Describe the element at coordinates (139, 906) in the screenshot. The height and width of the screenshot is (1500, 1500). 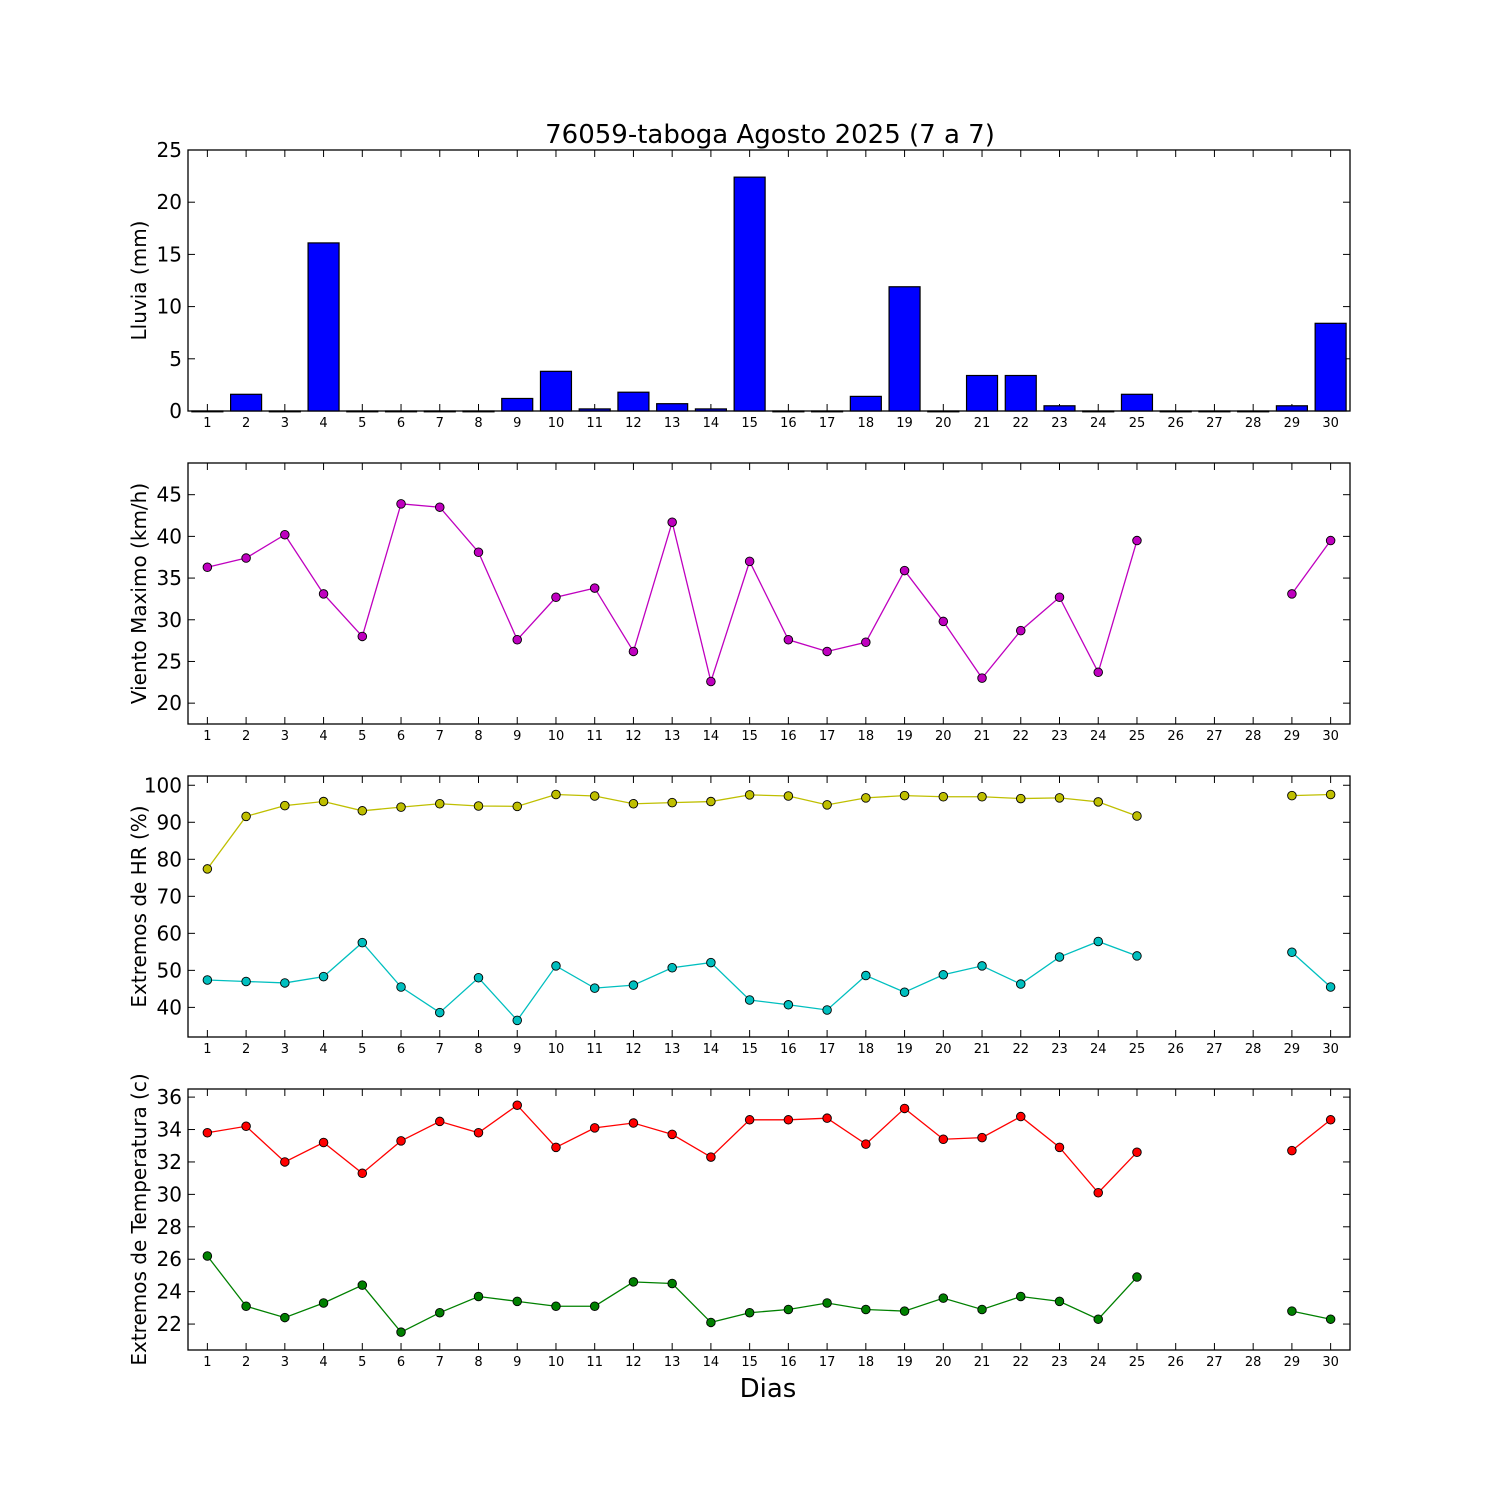
I see `hr-y-axis-label: Extremos de HR (%)` at that location.